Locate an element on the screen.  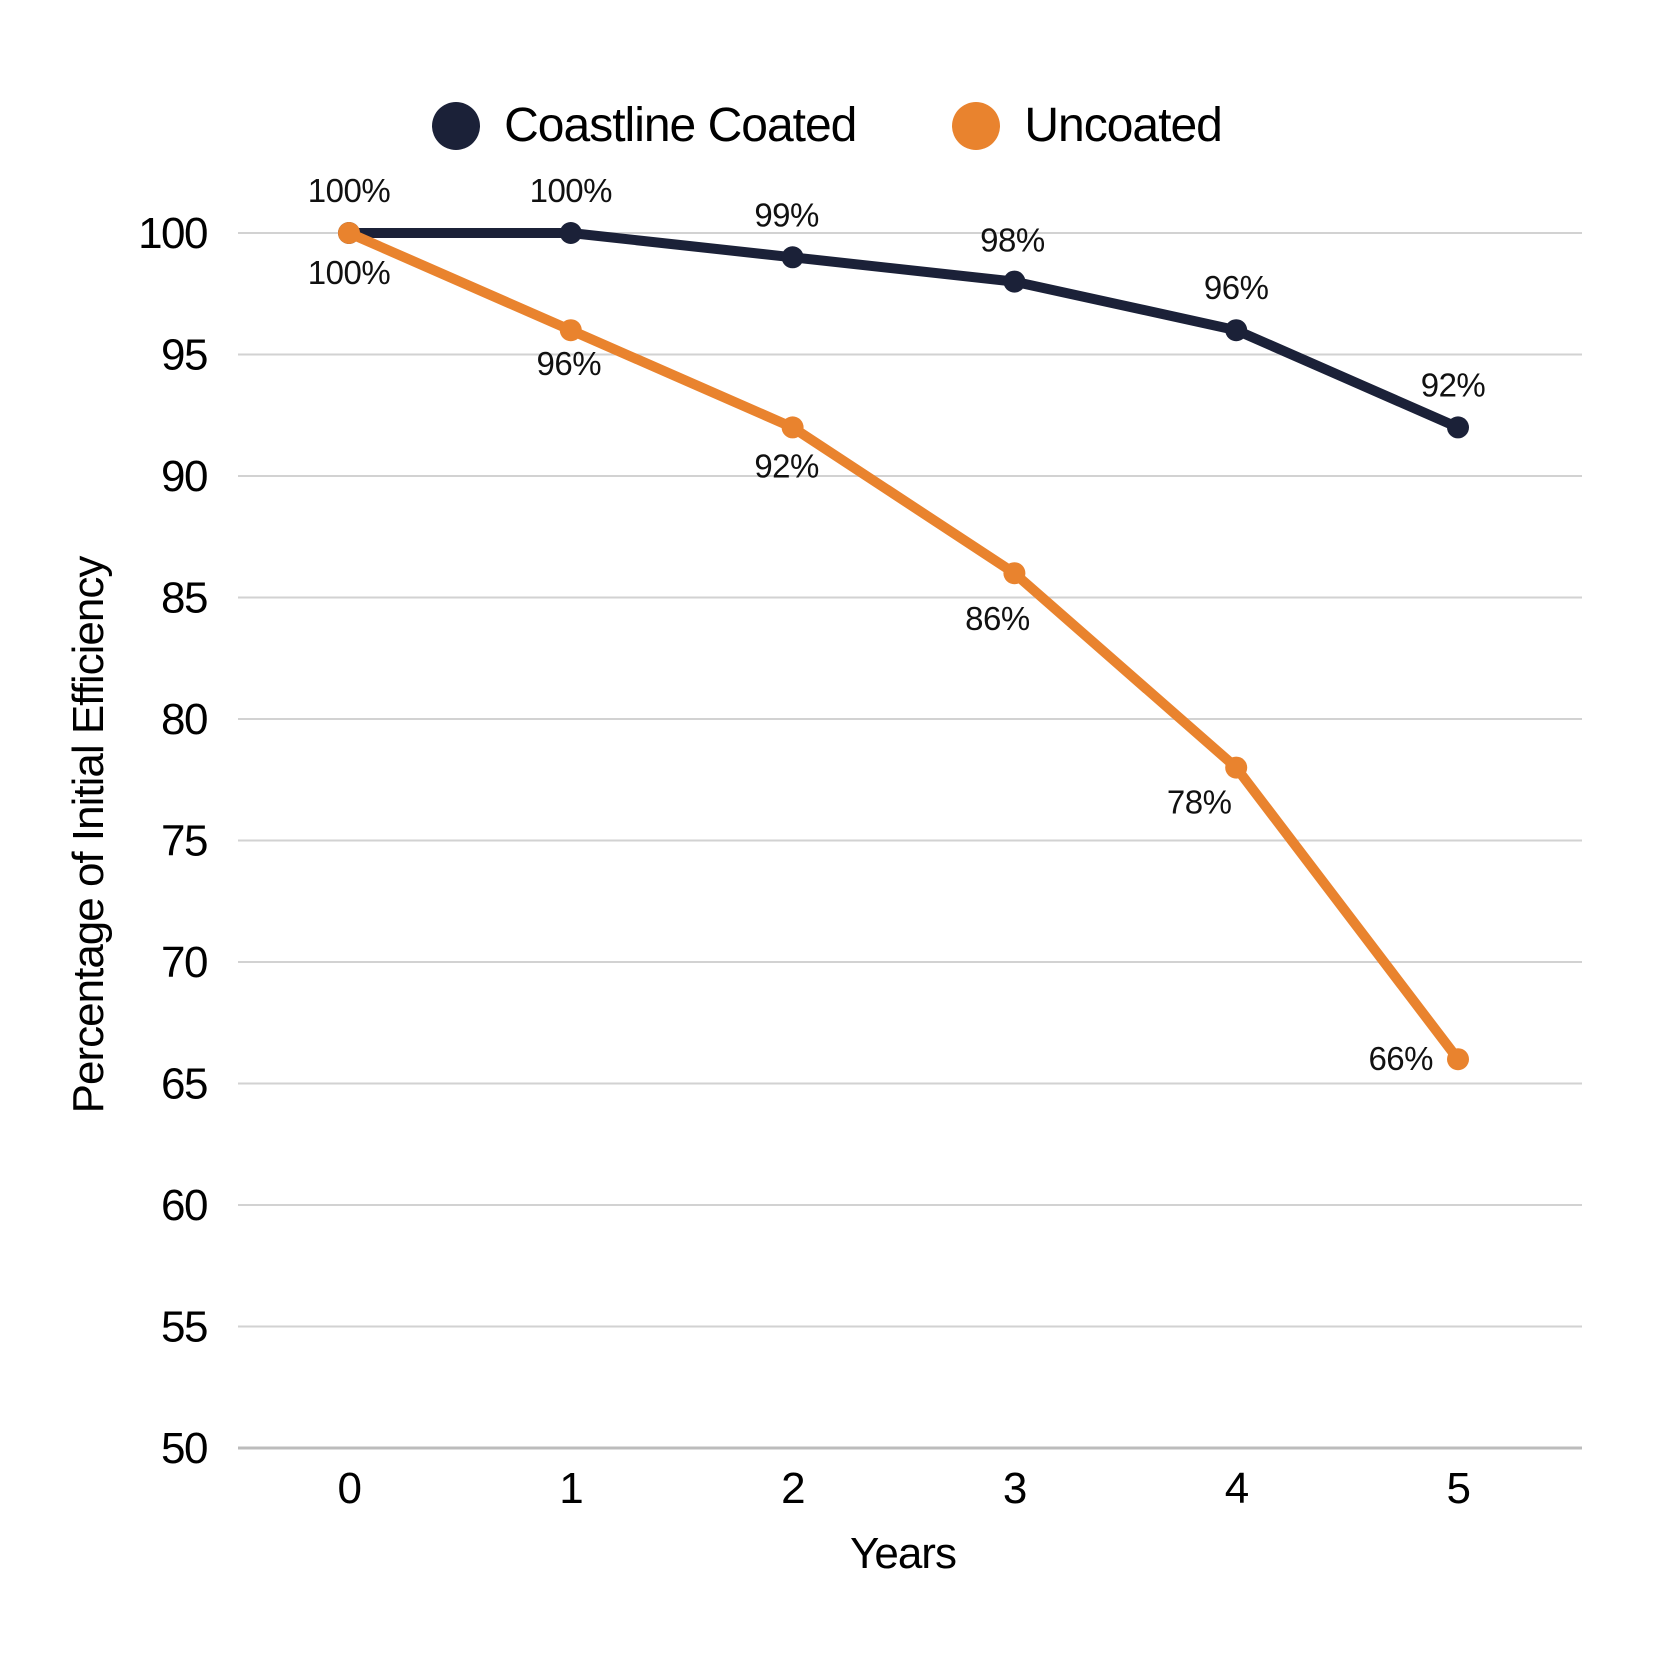
series-line-coastline-coated is located at coordinates (903, 330).